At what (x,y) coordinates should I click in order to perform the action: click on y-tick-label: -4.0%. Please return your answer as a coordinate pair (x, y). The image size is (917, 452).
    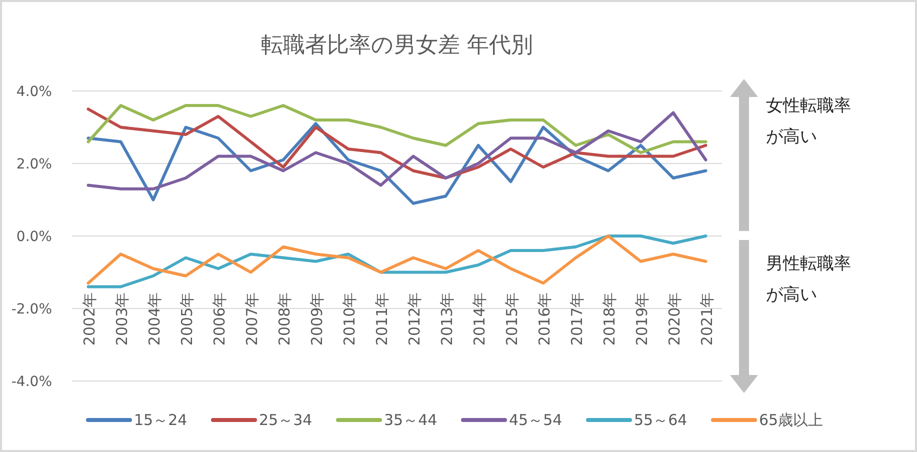
    Looking at the image, I should click on (31, 382).